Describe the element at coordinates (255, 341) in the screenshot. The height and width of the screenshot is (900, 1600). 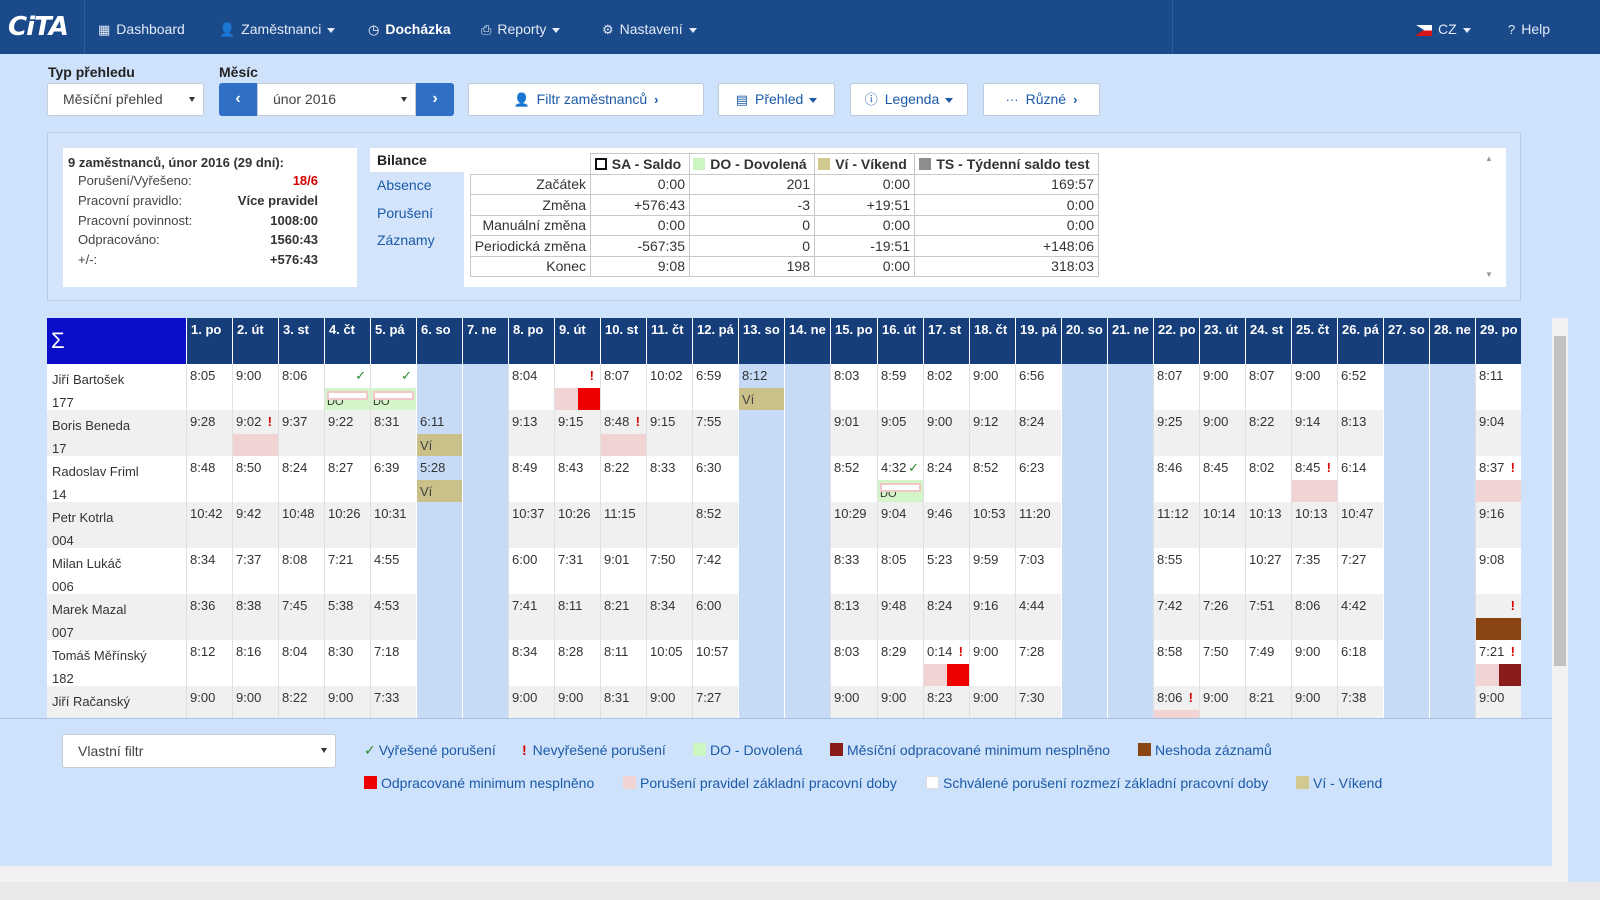
I see `day-header: 2. út` at that location.